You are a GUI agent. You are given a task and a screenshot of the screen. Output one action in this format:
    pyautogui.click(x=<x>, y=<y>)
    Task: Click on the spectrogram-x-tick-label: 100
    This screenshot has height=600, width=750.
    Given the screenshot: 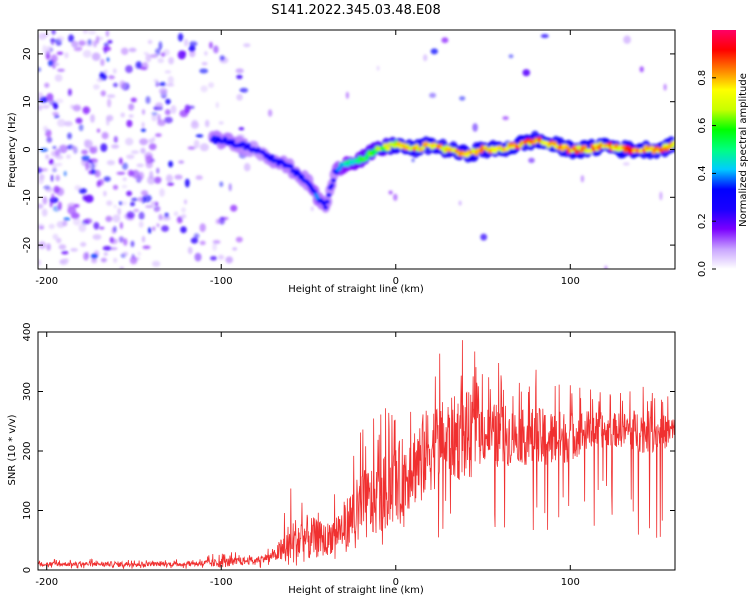 What is the action you would take?
    pyautogui.click(x=570, y=281)
    